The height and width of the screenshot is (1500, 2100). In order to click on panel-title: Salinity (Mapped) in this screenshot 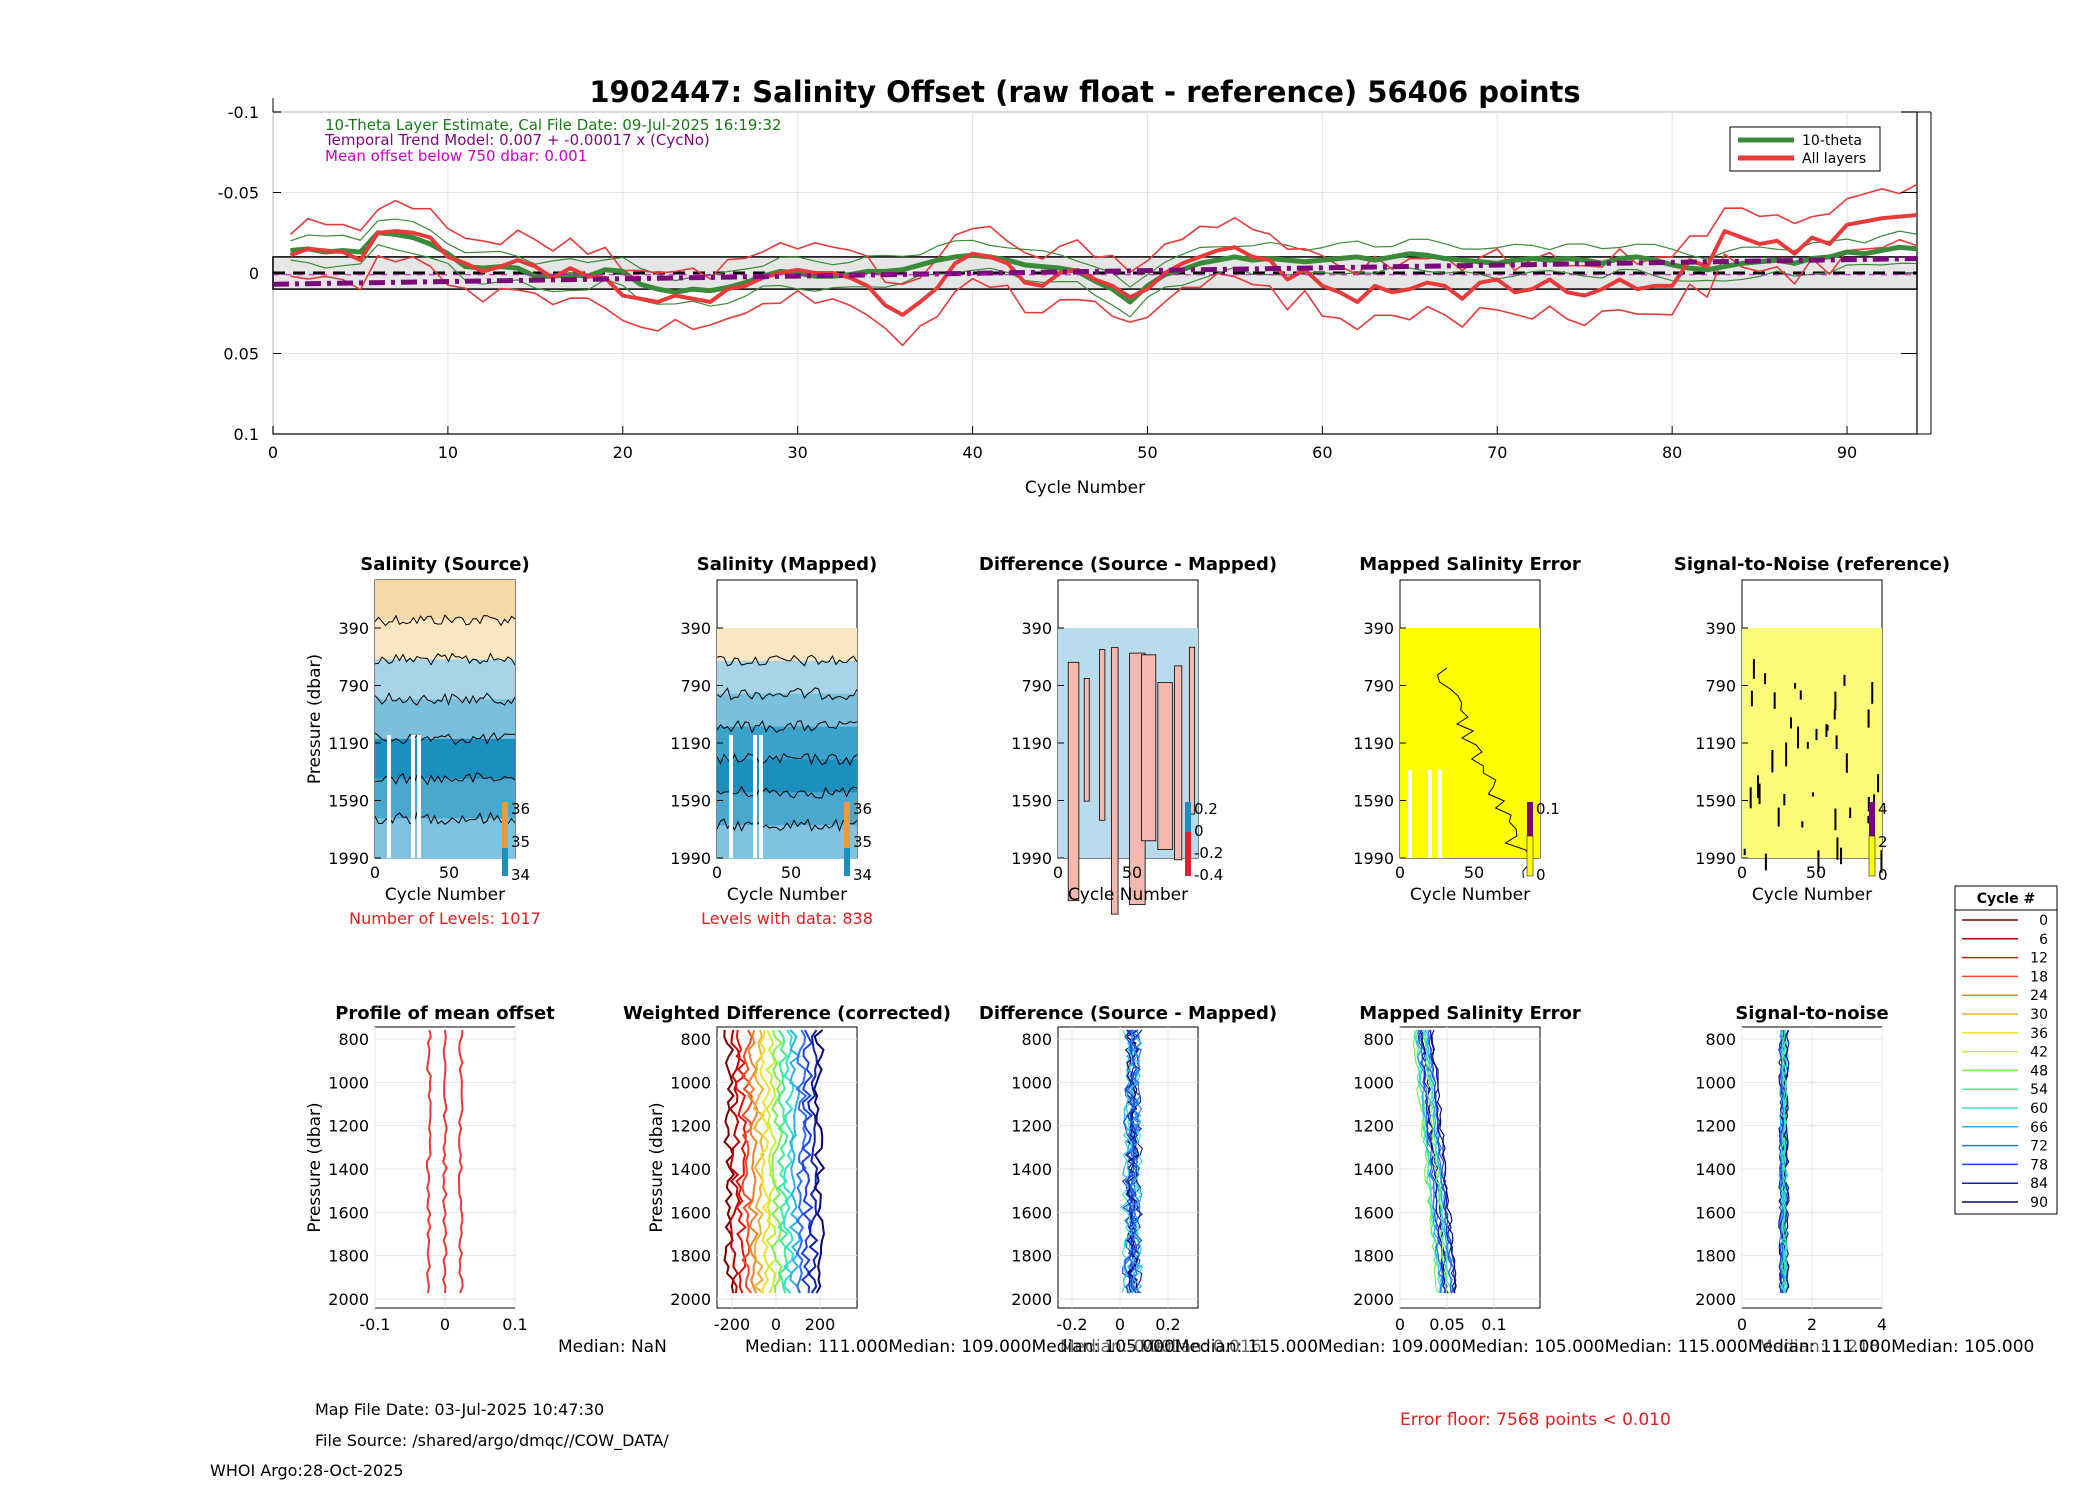, I will do `click(787, 564)`.